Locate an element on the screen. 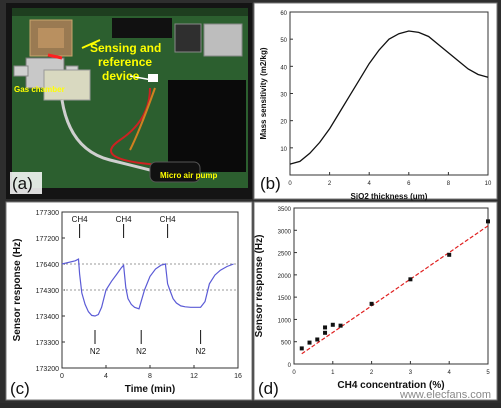 This screenshot has height=408, width=501. panel-d-ytick-label: 2000 is located at coordinates (285, 277).